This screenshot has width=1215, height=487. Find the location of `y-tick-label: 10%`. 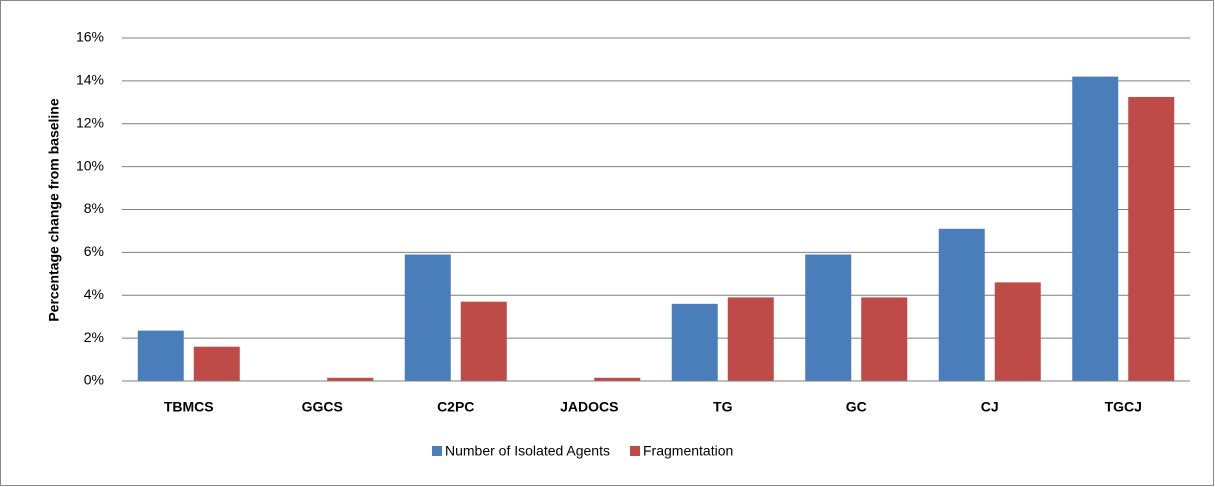

y-tick-label: 10% is located at coordinates (90, 165).